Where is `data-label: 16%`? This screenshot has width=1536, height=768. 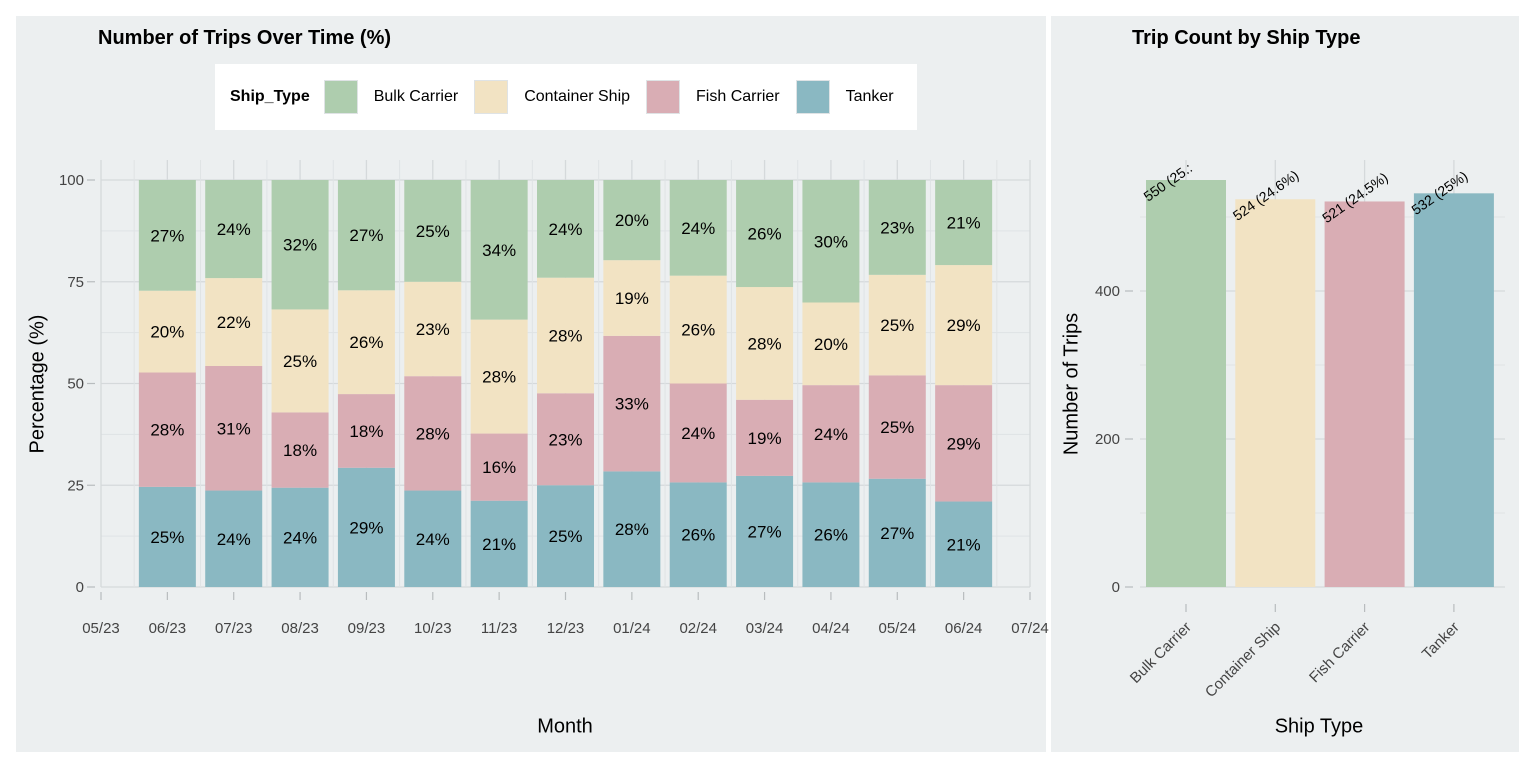 data-label: 16% is located at coordinates (499, 467).